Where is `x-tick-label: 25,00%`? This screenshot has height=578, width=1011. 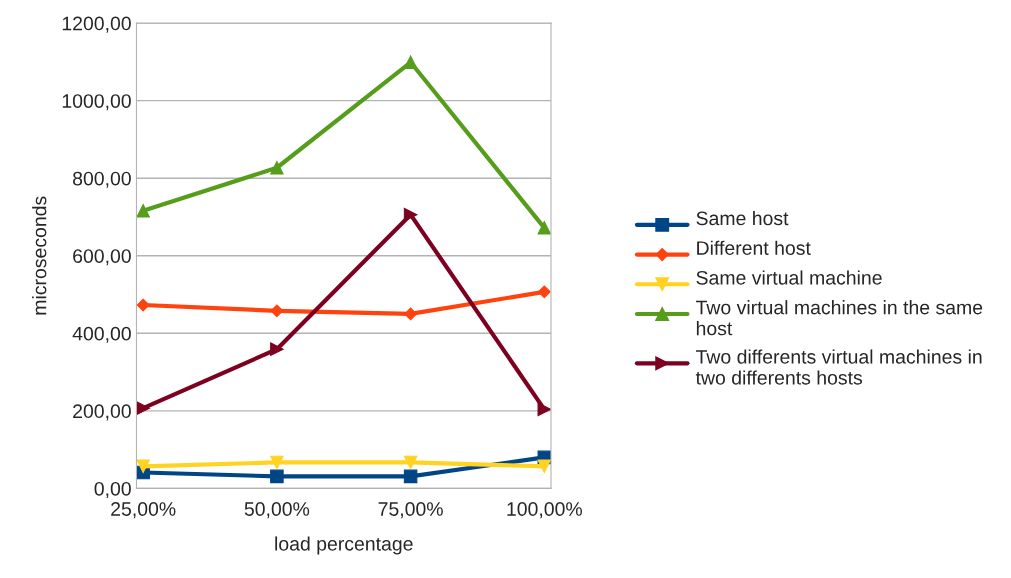
x-tick-label: 25,00% is located at coordinates (143, 510).